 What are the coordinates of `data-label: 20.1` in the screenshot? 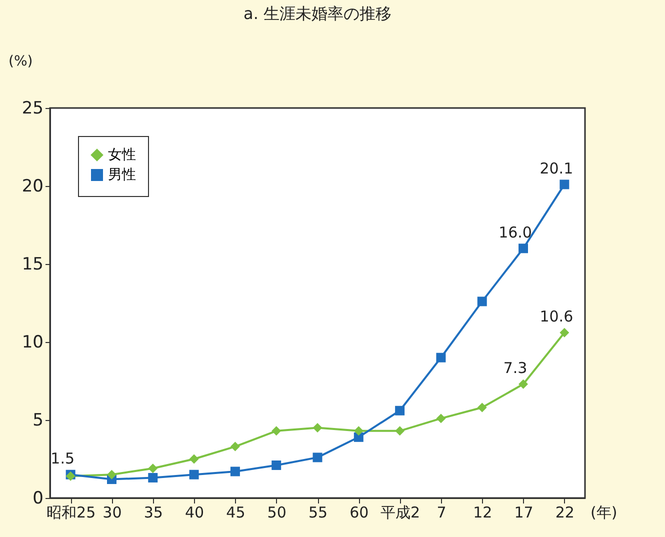 It's located at (557, 168).